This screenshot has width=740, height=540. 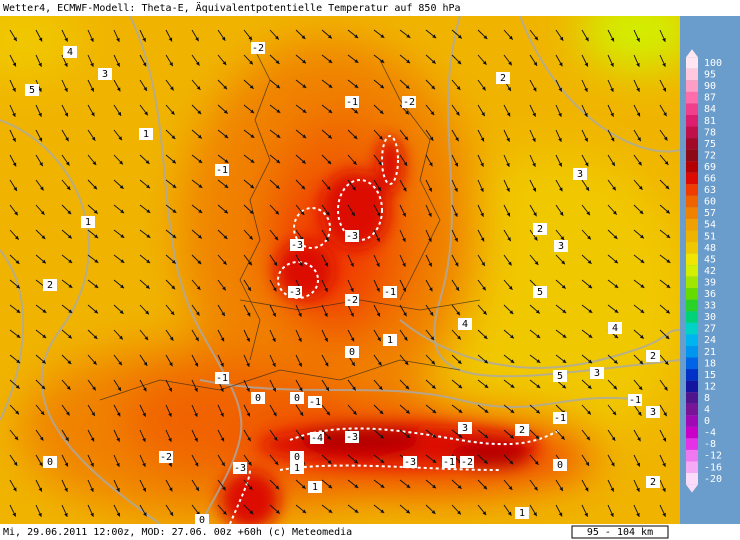 What do you see at coordinates (653, 482) in the screenshot?
I see `contour-label: 2` at bounding box center [653, 482].